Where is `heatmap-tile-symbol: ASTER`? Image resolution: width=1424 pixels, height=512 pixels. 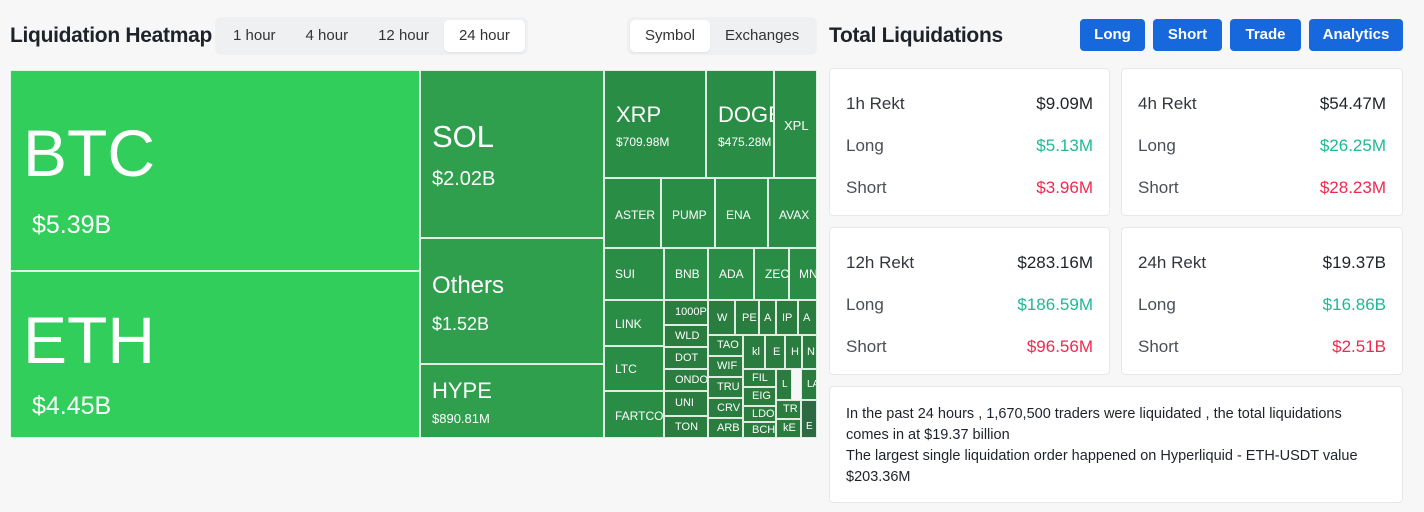 heatmap-tile-symbol: ASTER is located at coordinates (635, 215).